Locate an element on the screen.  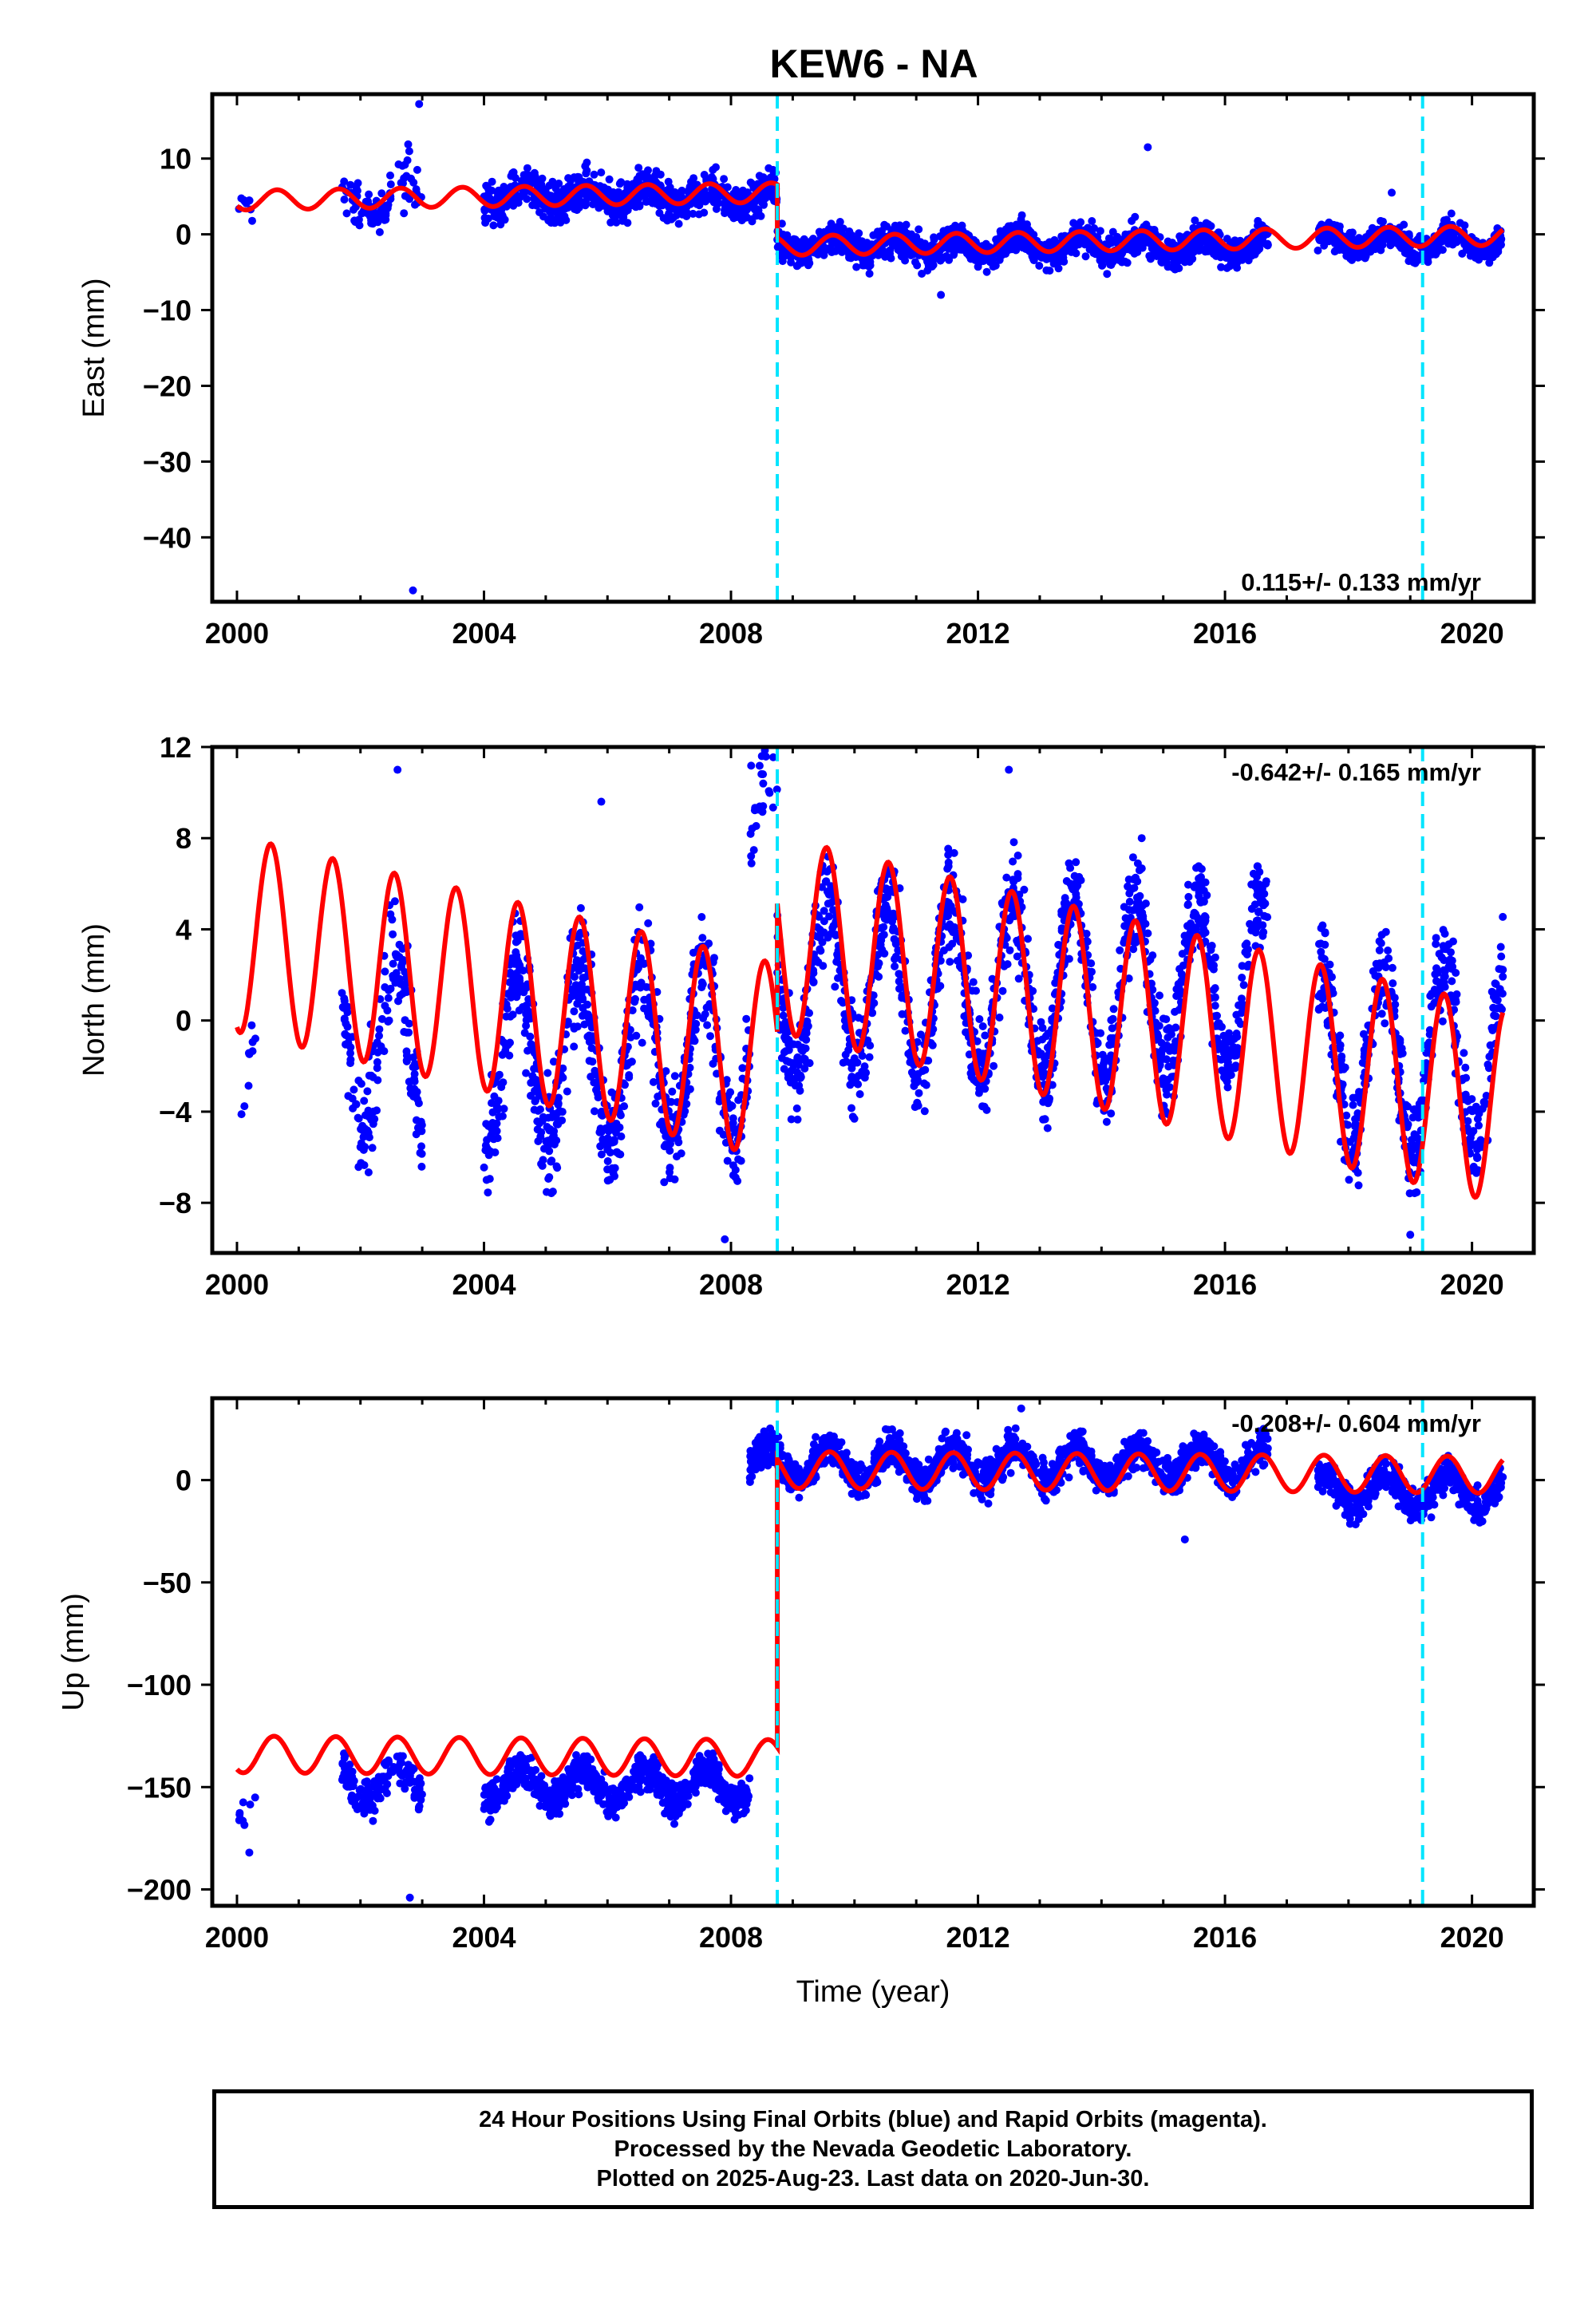
east-y-tick-label: −10 is located at coordinates (167, 310).